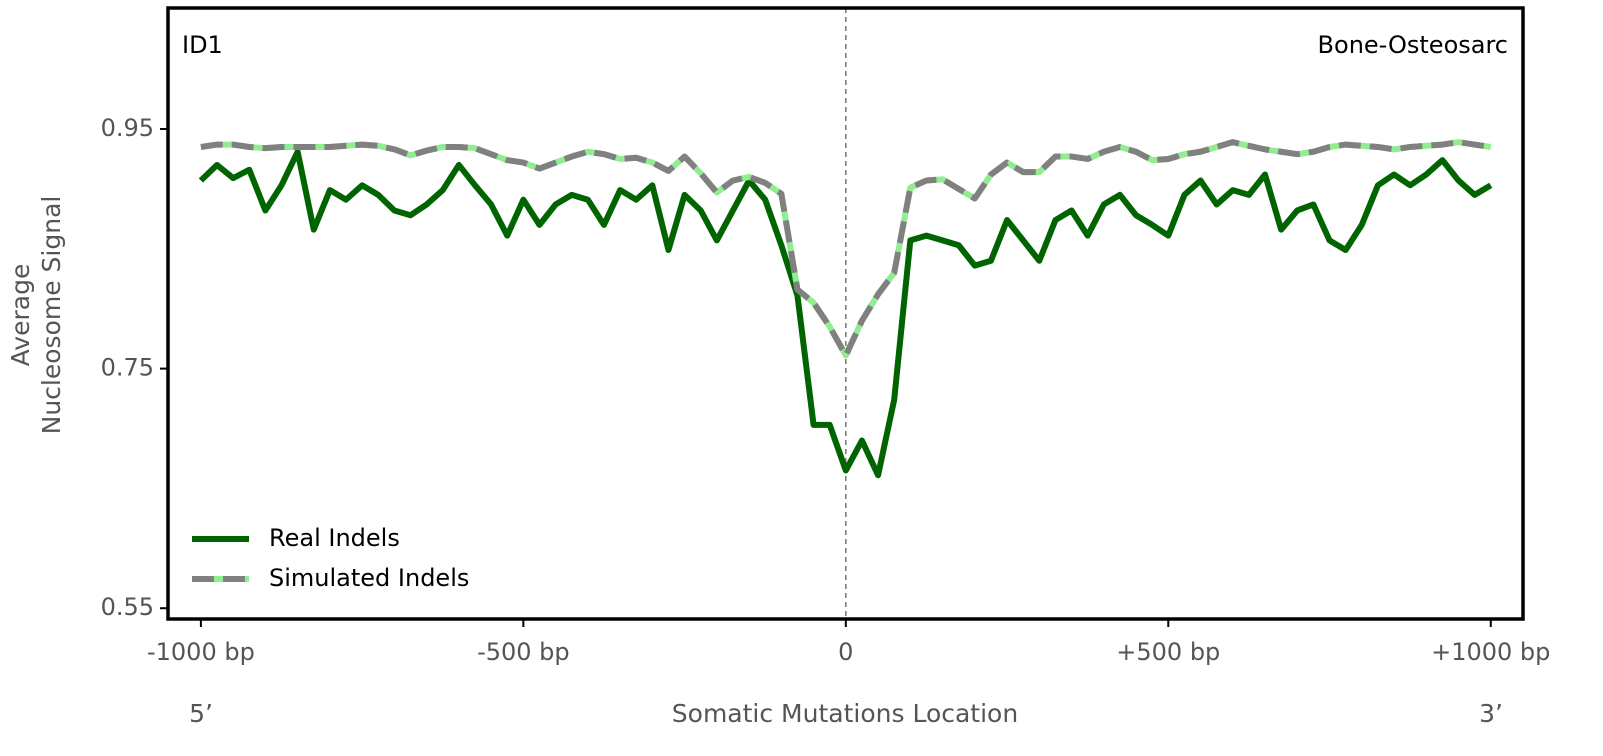 The image size is (1603, 756). Describe the element at coordinates (523, 652) in the screenshot. I see `x-tick-label: -500 bp` at that location.